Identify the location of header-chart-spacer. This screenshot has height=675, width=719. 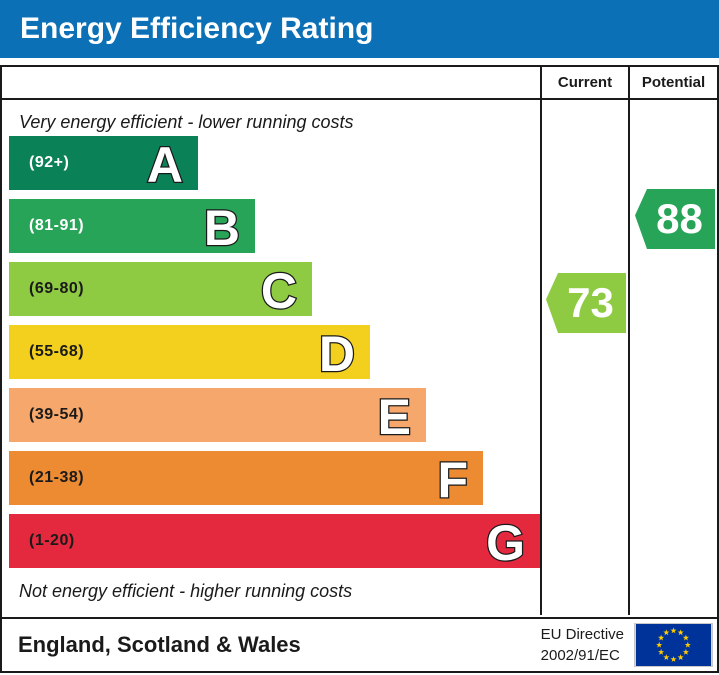
(271, 82).